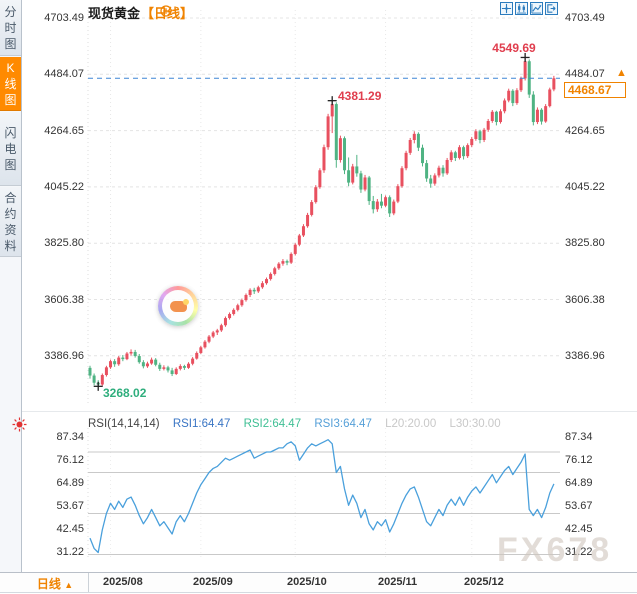  Describe the element at coordinates (69, 585) in the screenshot. I see `chevron-up-icon: ▲` at that location.